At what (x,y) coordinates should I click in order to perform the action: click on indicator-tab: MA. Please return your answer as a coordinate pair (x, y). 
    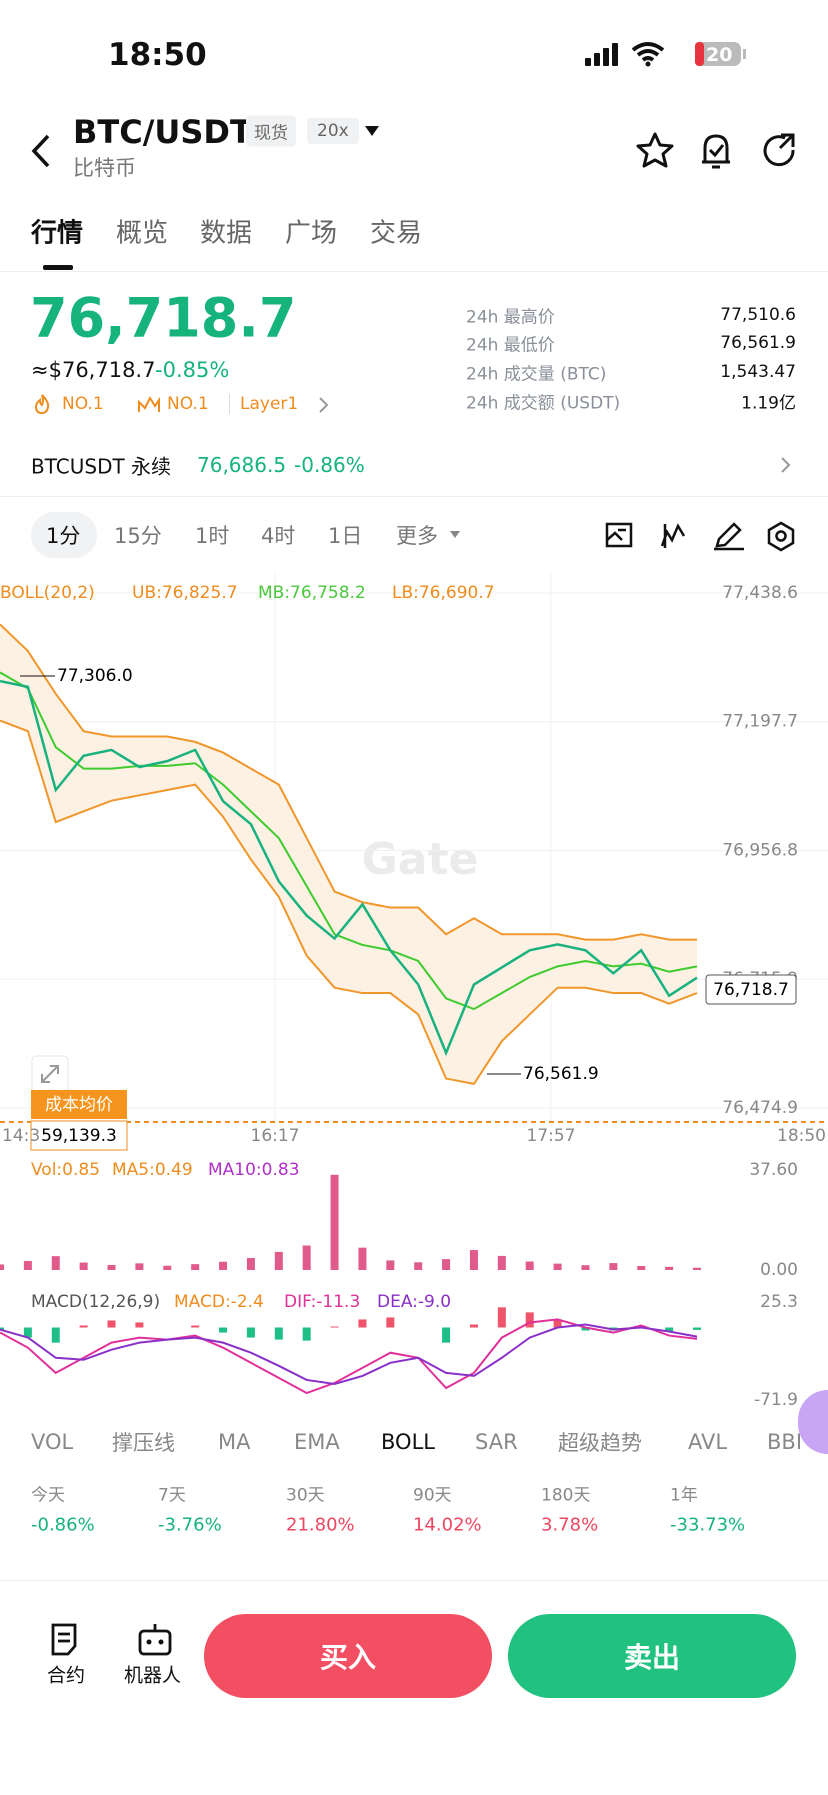
    Looking at the image, I should click on (234, 1442).